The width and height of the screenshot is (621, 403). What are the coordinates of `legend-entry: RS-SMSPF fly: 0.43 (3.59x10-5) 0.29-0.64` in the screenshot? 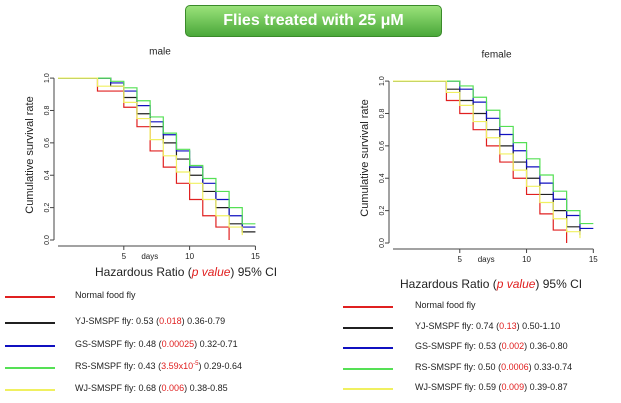 It's located at (158, 366).